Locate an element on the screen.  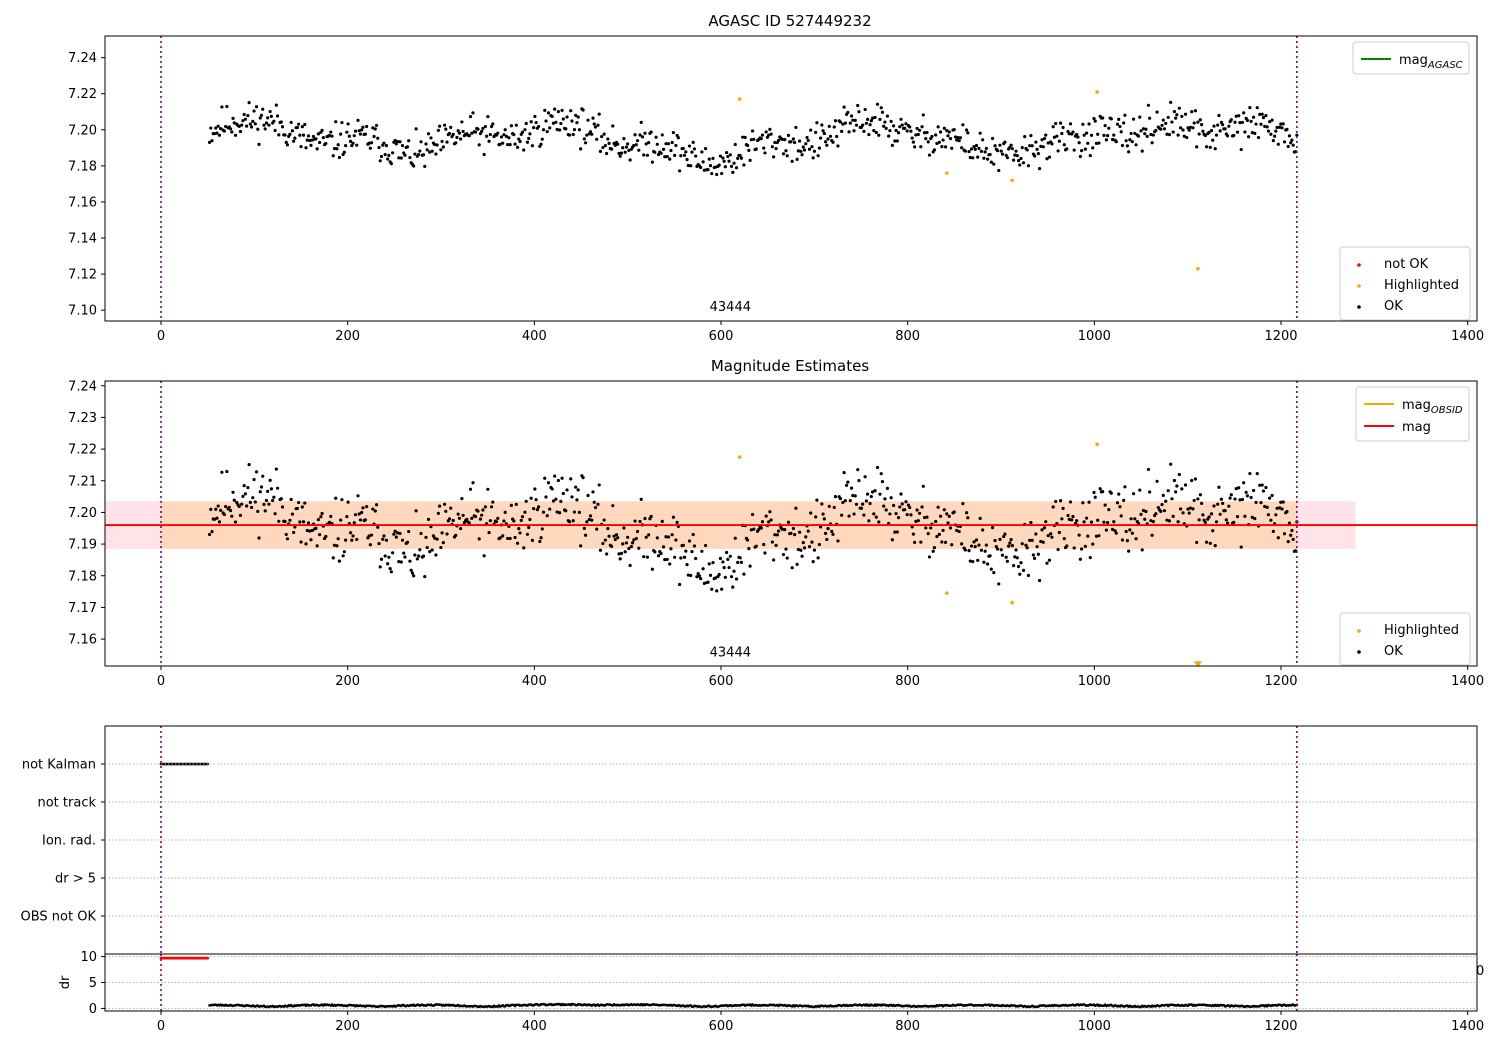
panel-title: Magnitude Estimates is located at coordinates (790, 366).